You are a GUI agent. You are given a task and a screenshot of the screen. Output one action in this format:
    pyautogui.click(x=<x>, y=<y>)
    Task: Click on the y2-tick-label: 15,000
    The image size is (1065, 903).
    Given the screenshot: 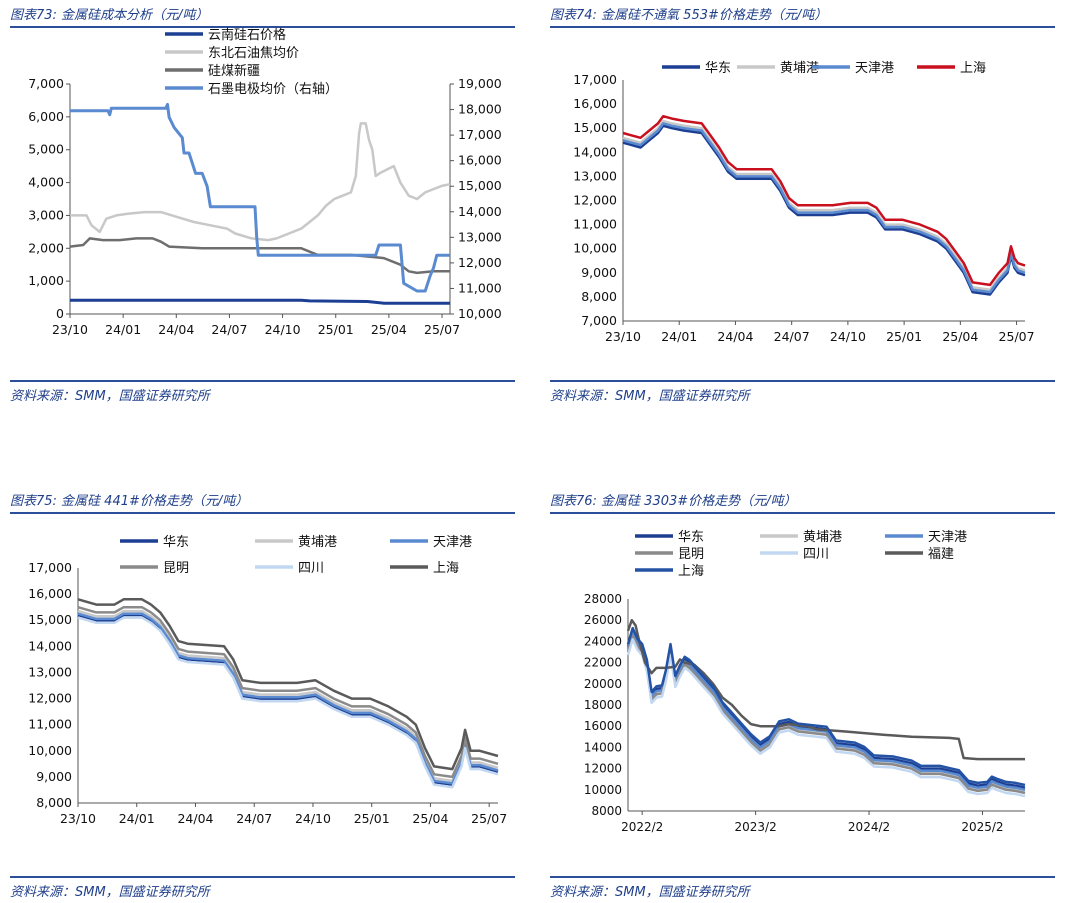 What is the action you would take?
    pyautogui.click(x=480, y=185)
    